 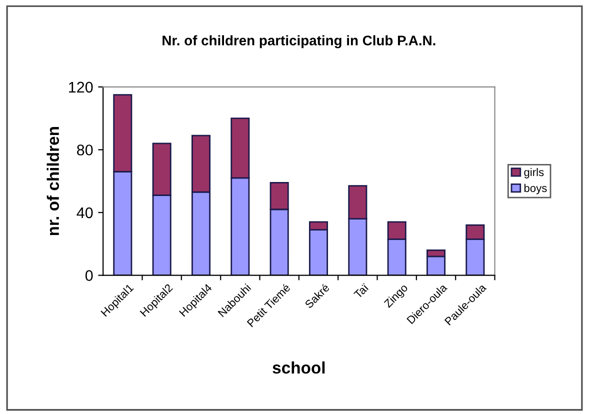 I want to click on y-tick-label: 0, so click(x=89, y=275).